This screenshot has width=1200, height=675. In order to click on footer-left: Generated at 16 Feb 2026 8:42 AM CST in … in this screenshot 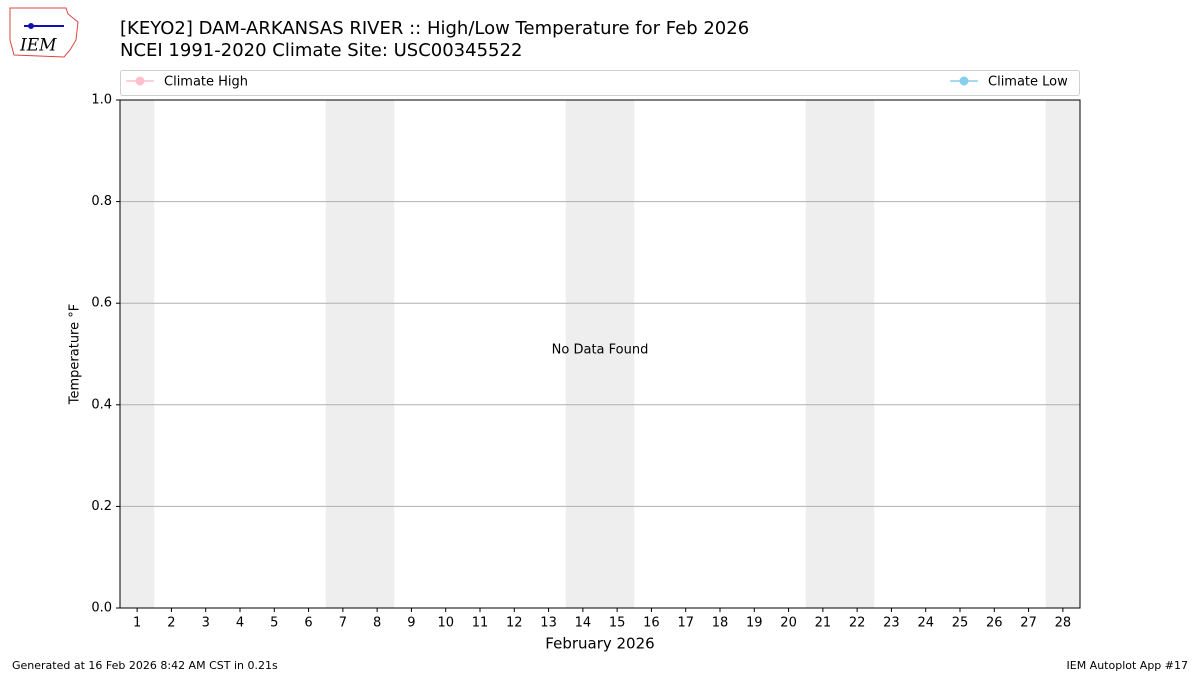, I will do `click(145, 665)`.